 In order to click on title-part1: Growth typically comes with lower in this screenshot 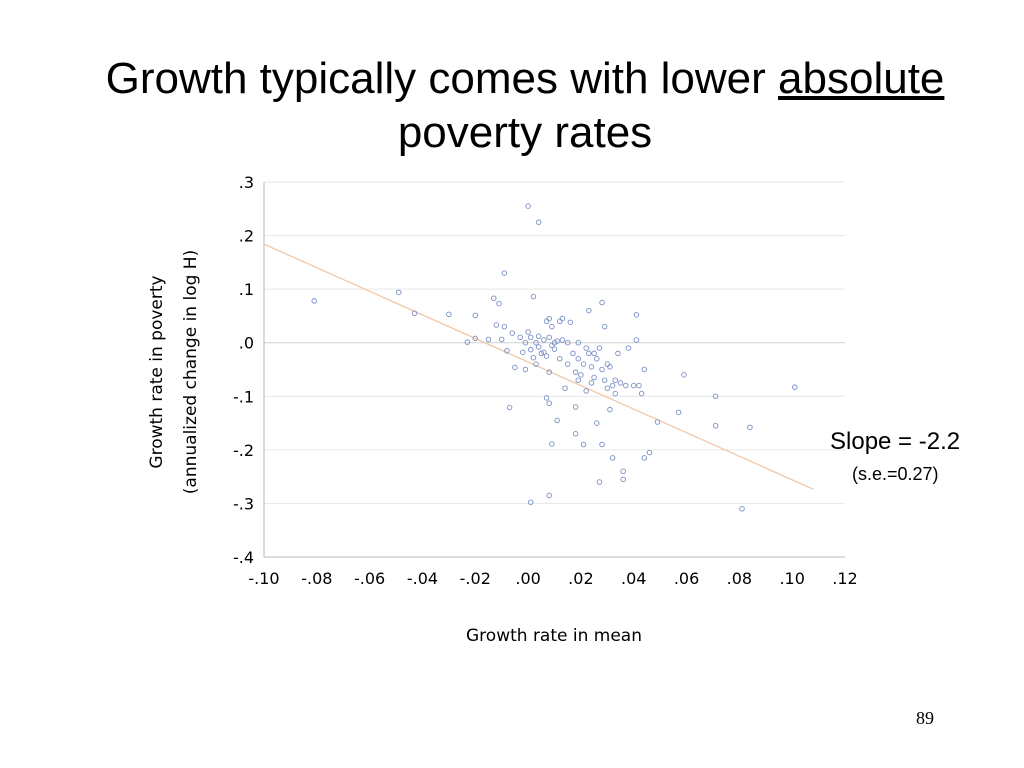, I will do `click(442, 78)`.